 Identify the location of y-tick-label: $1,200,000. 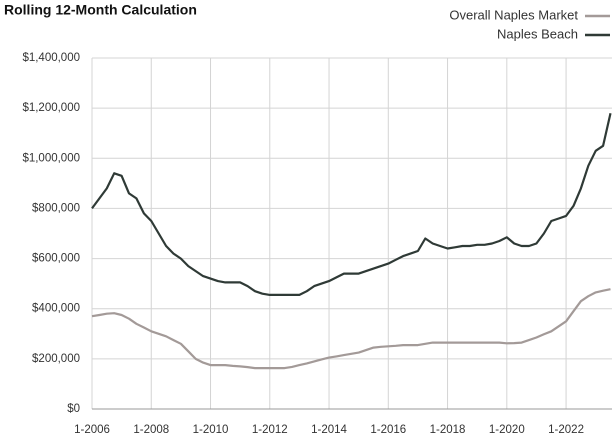
(51, 108).